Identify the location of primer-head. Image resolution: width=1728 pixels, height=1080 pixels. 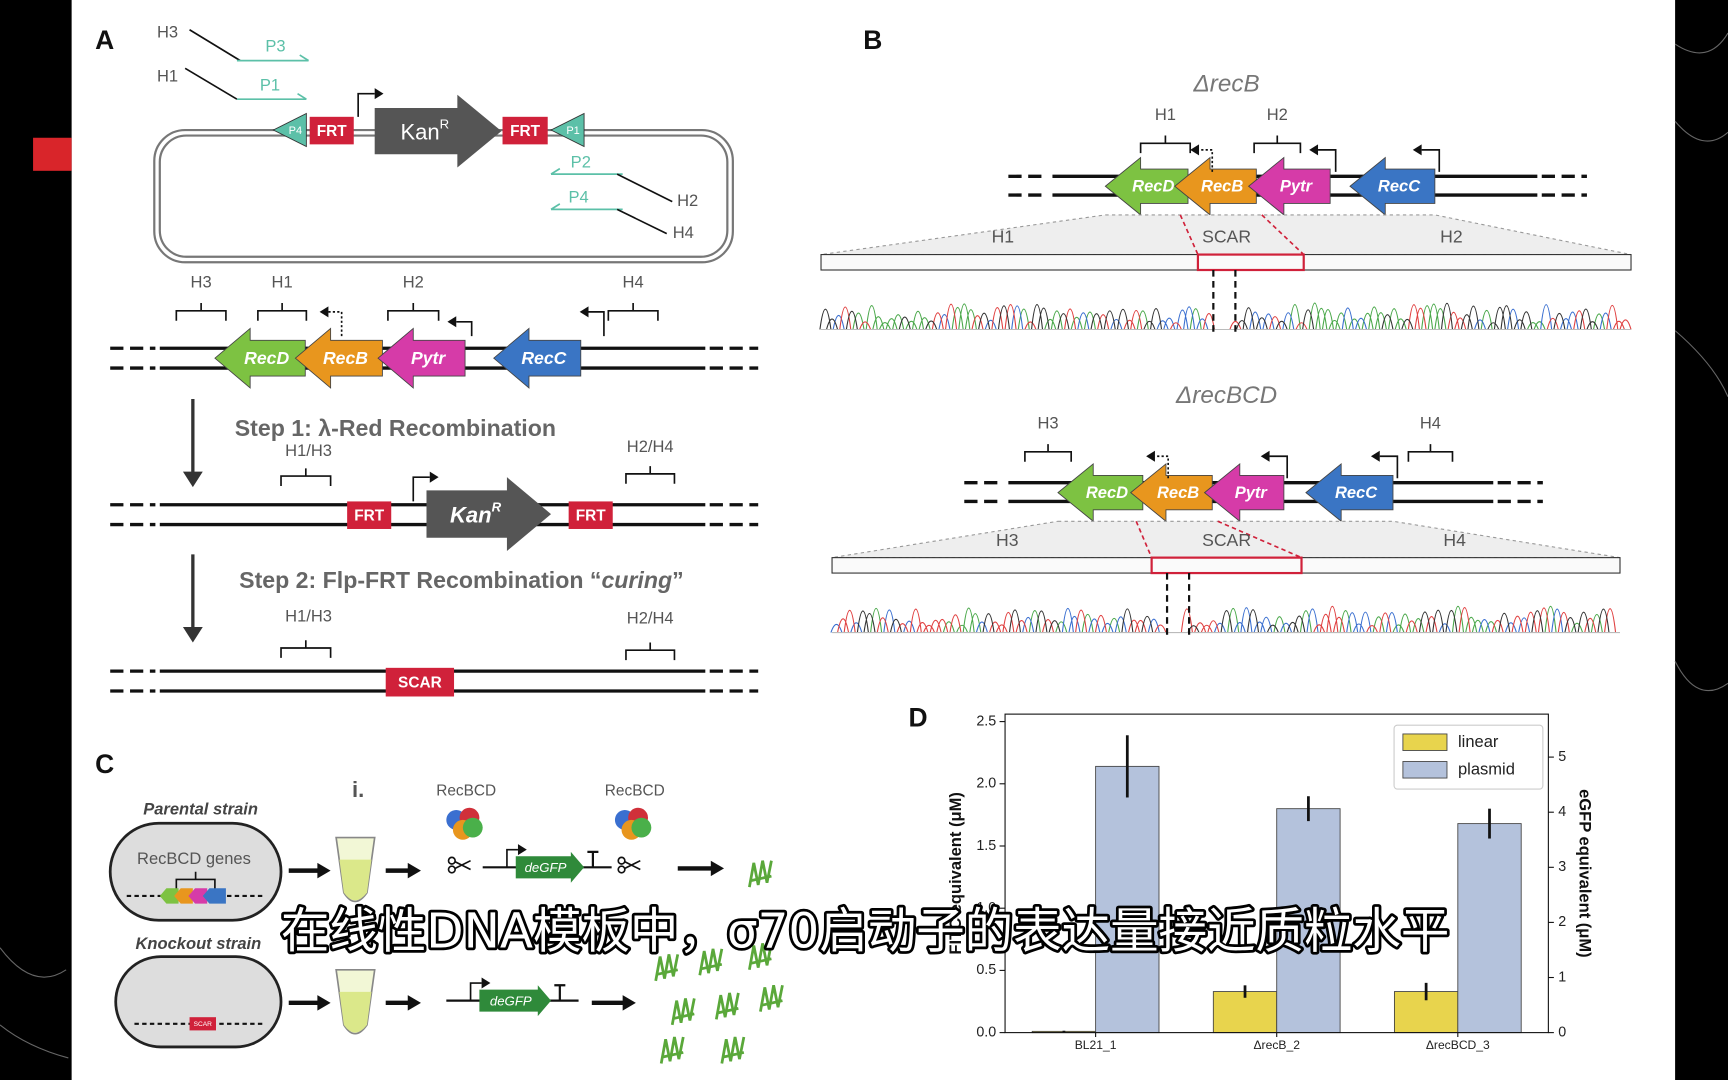
(302, 96).